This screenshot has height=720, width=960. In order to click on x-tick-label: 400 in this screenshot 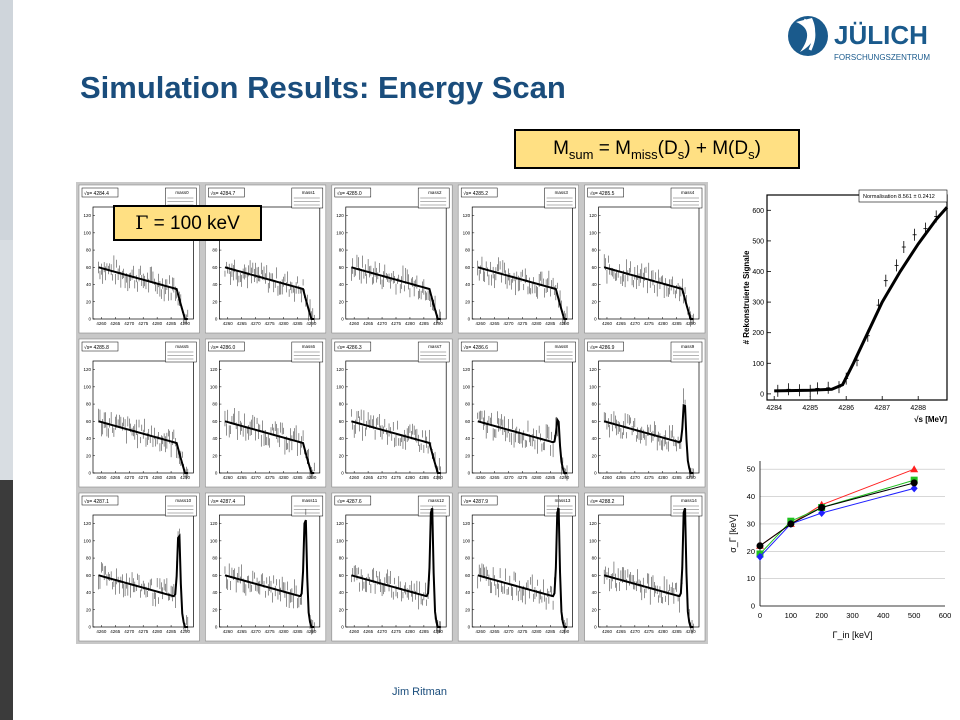, I will do `click(883, 615)`.